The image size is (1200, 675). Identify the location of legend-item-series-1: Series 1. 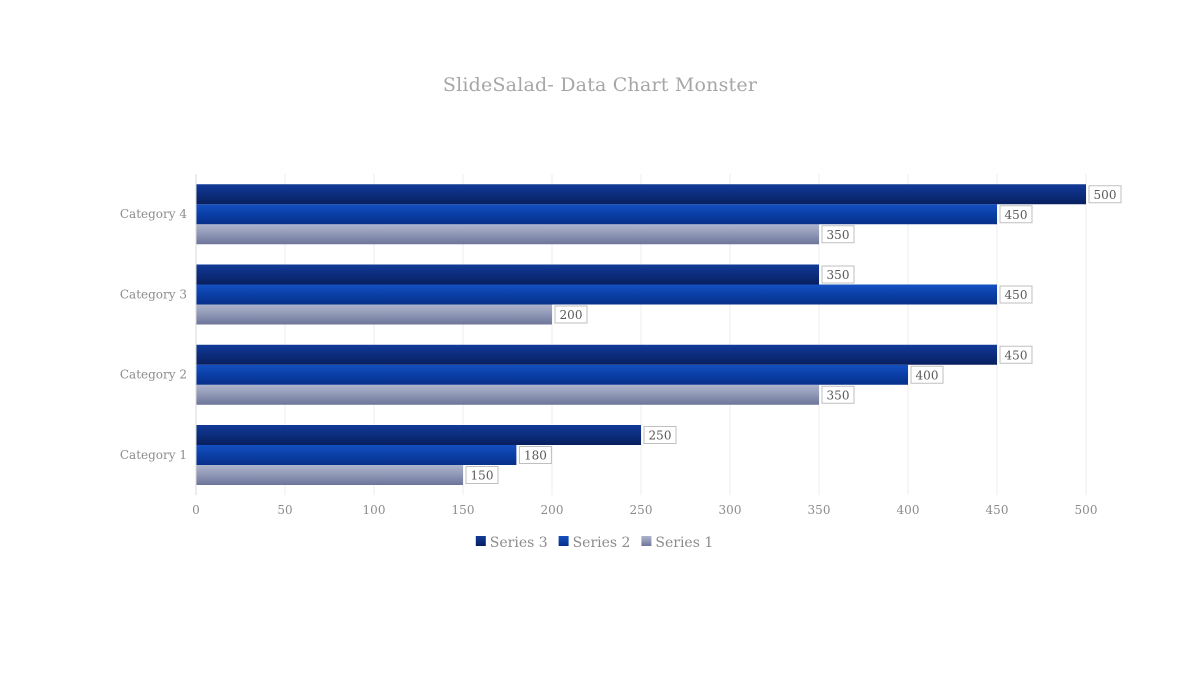
(677, 543).